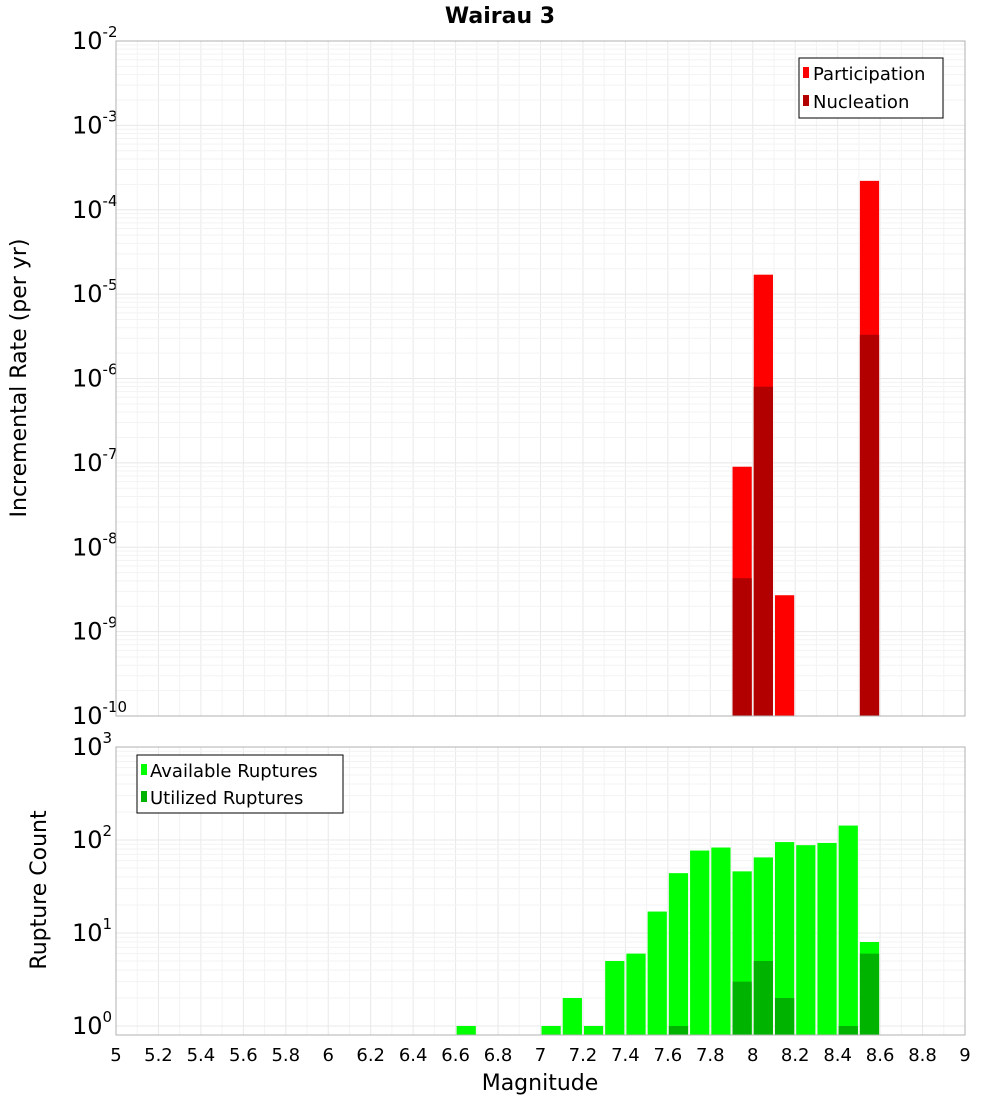 This screenshot has width=1000, height=1100. I want to click on rate-bars, so click(806, 448).